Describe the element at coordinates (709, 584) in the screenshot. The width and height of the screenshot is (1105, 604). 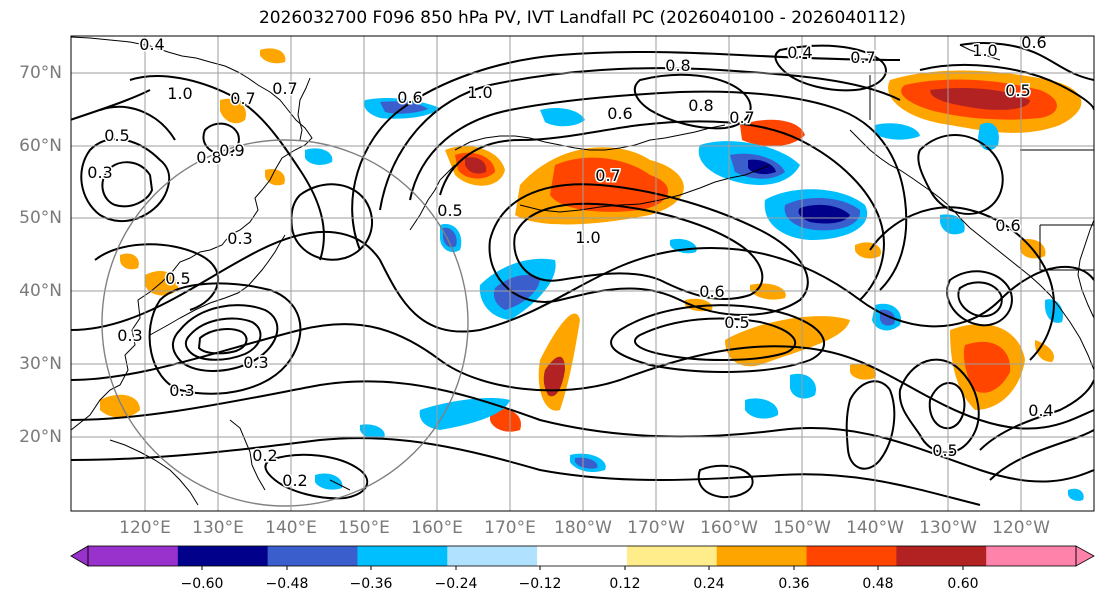
I see `colorbar-tick-label: 0.24` at that location.